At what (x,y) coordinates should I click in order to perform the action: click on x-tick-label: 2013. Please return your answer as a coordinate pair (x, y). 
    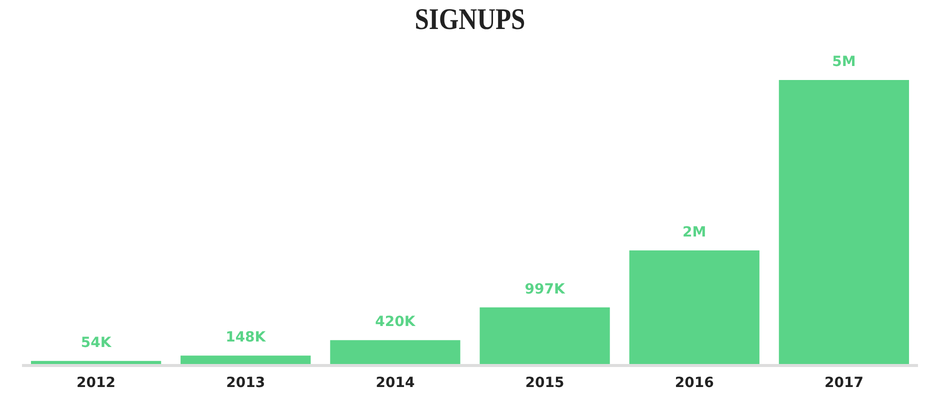
    Looking at the image, I should click on (246, 383).